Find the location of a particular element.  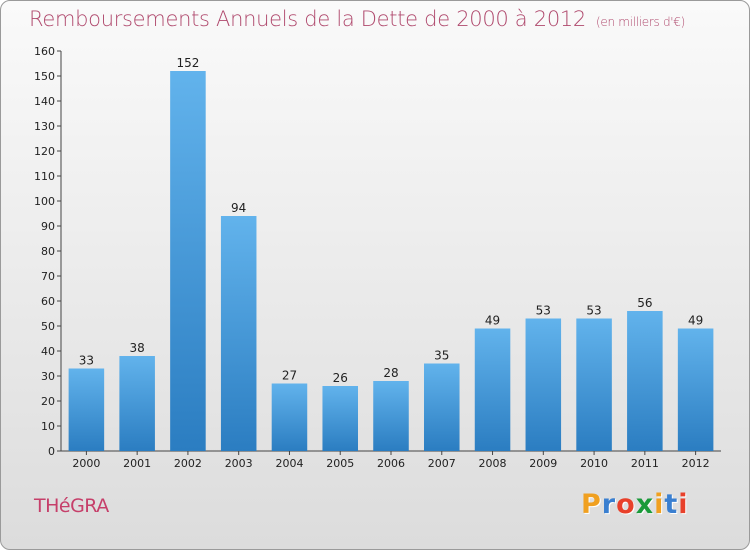

value-label: 152 is located at coordinates (187, 63).